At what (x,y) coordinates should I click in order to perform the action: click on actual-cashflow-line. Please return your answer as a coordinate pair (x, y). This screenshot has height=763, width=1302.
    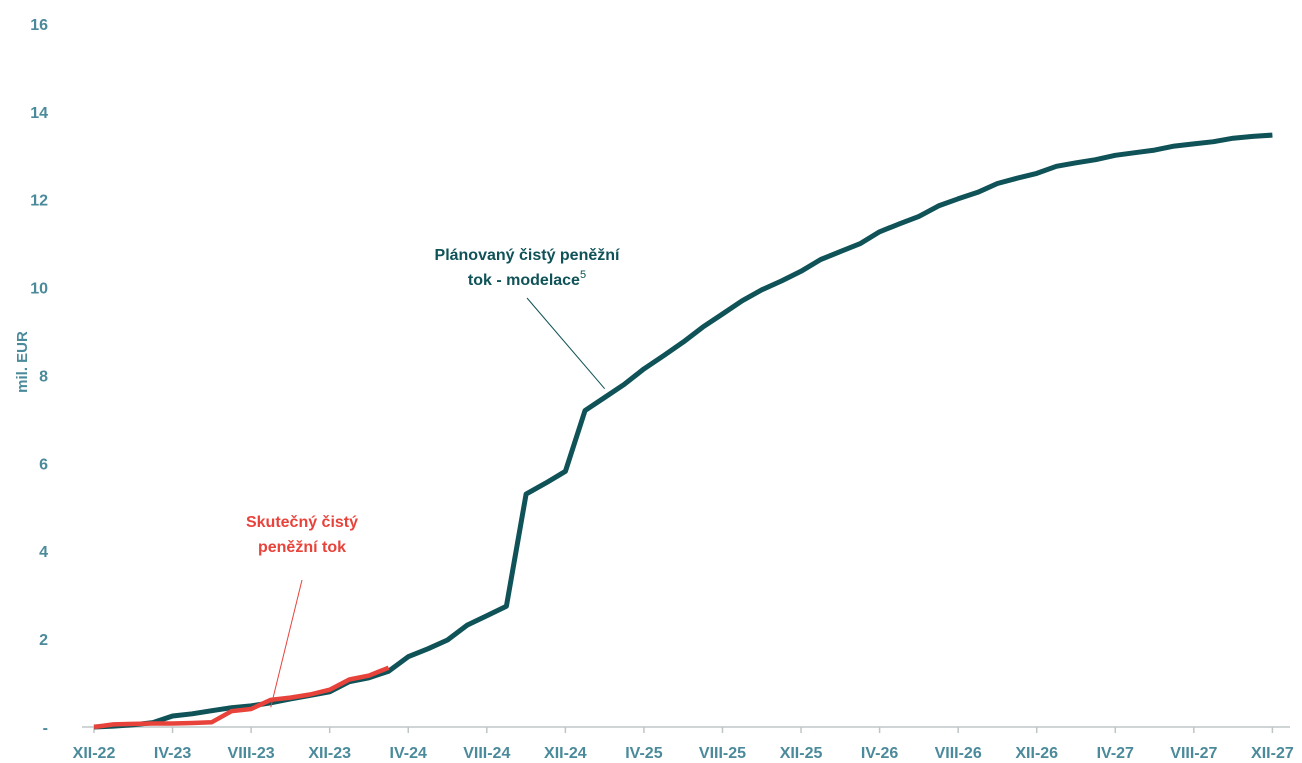
    Looking at the image, I should click on (241, 697).